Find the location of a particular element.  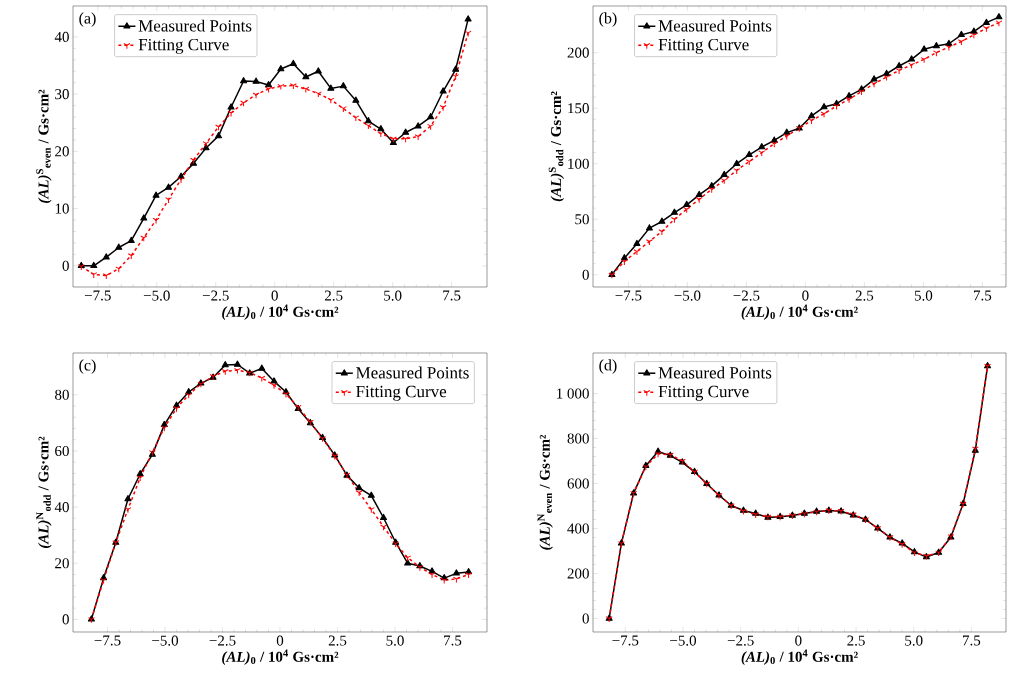

y-axis-title: (AL)$^{S}$$_{odd}$ / Gs·cm² is located at coordinates (556, 146).